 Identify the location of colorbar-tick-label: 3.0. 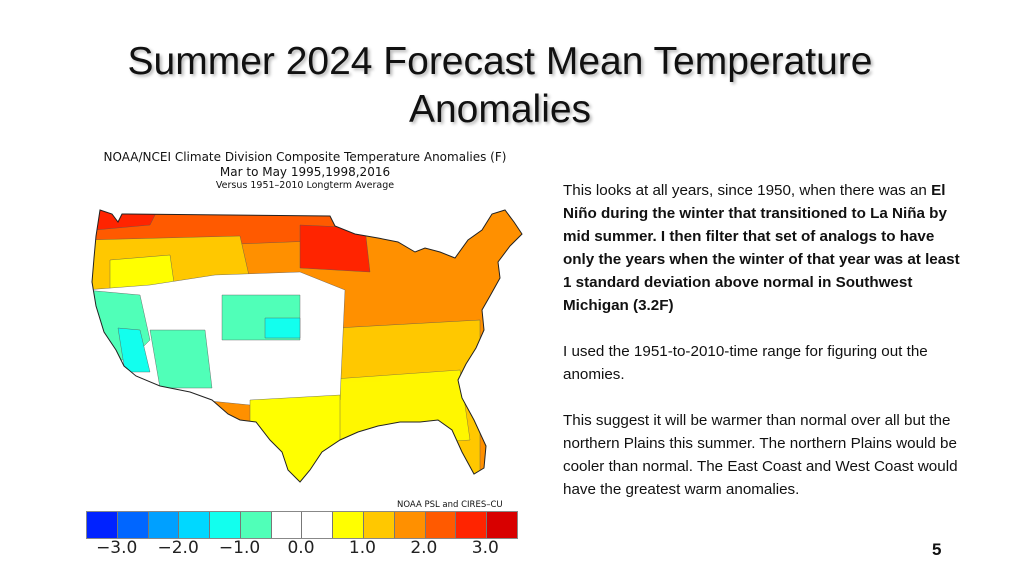
(485, 548).